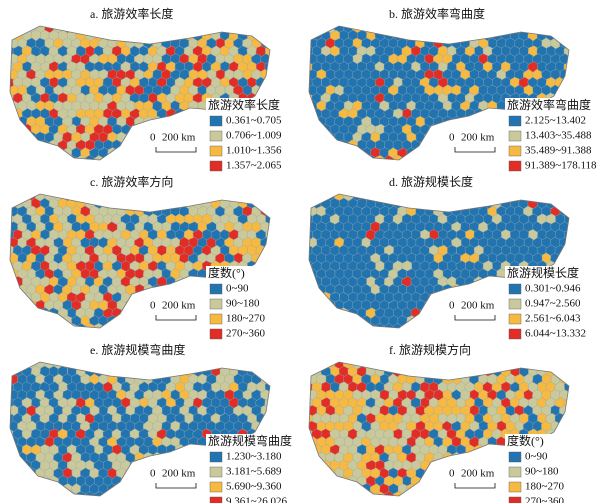  I want to click on legend-swatch, so click(216, 487).